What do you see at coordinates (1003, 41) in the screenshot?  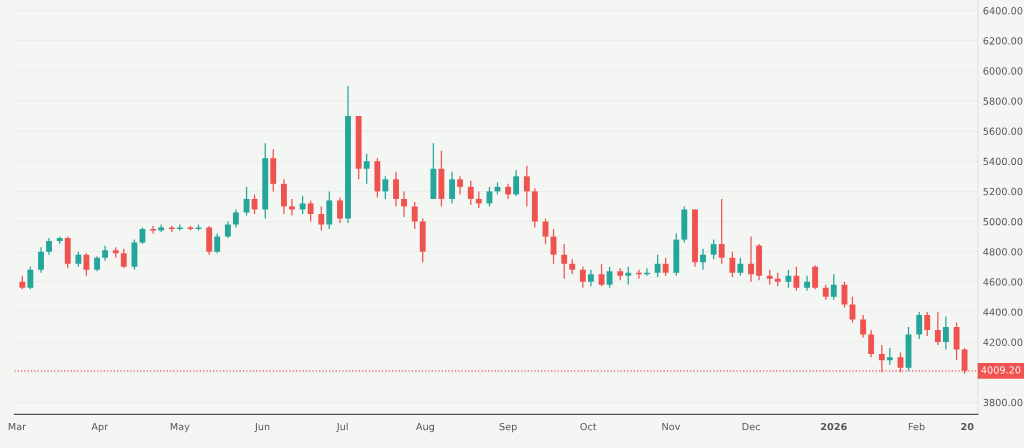 I see `y-tick-label: 6200.00` at bounding box center [1003, 41].